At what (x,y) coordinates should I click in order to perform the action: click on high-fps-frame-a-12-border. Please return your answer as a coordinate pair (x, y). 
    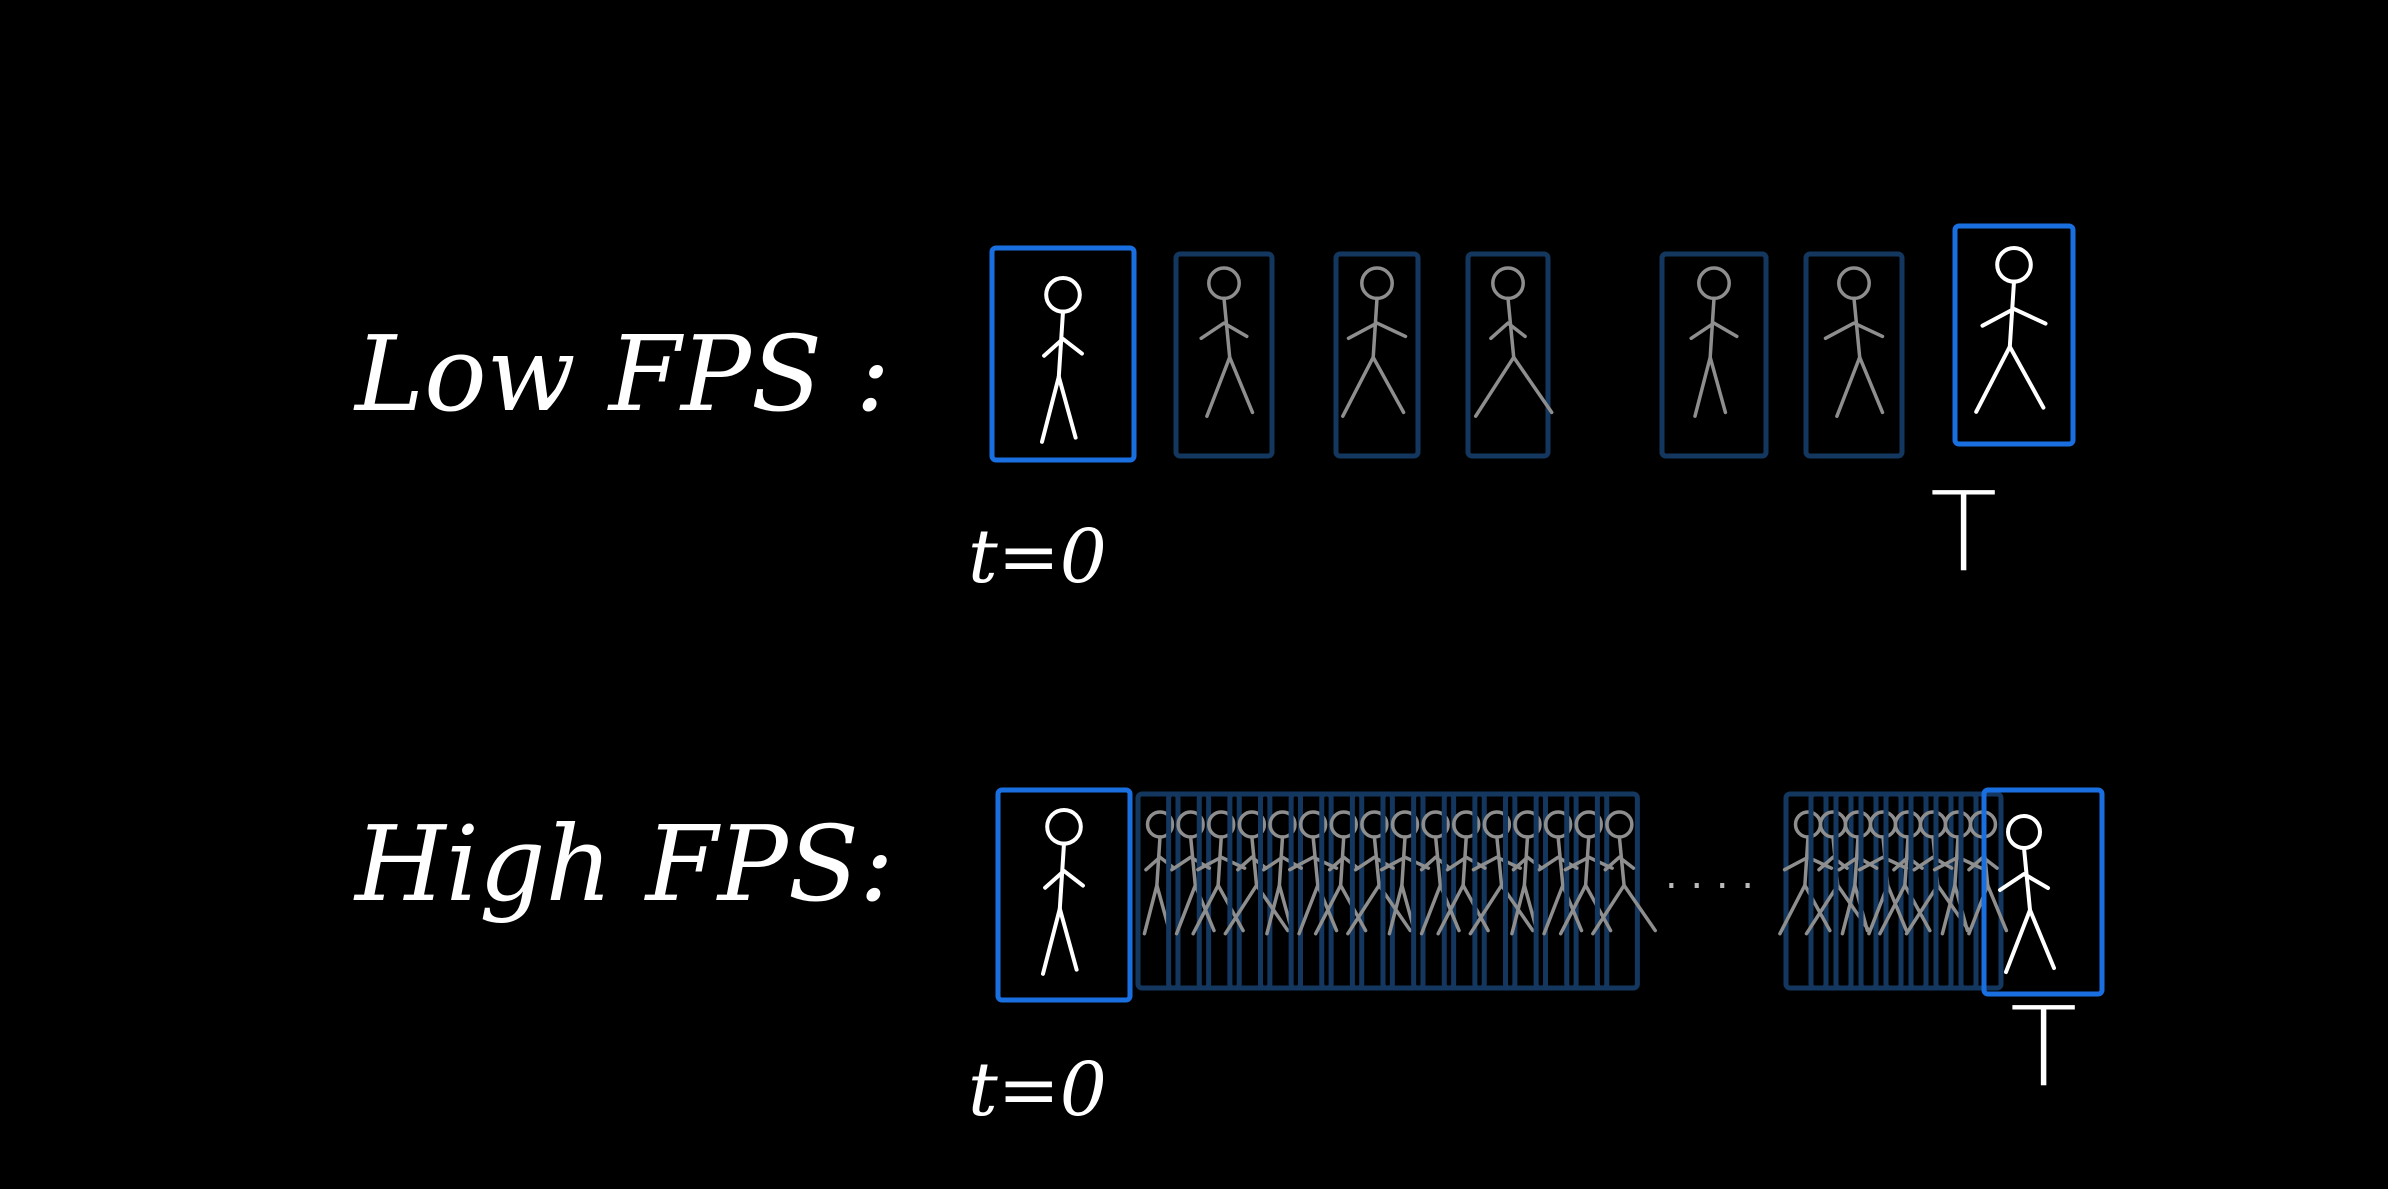
    Looking at the image, I should click on (1495, 891).